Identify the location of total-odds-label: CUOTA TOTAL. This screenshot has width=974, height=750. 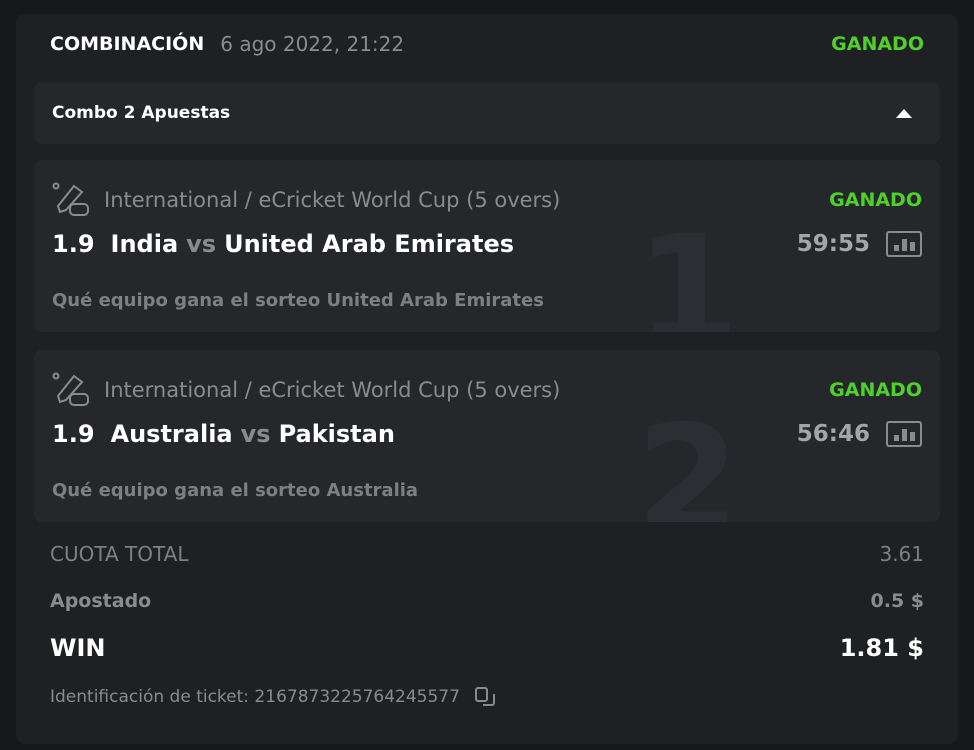
(119, 554).